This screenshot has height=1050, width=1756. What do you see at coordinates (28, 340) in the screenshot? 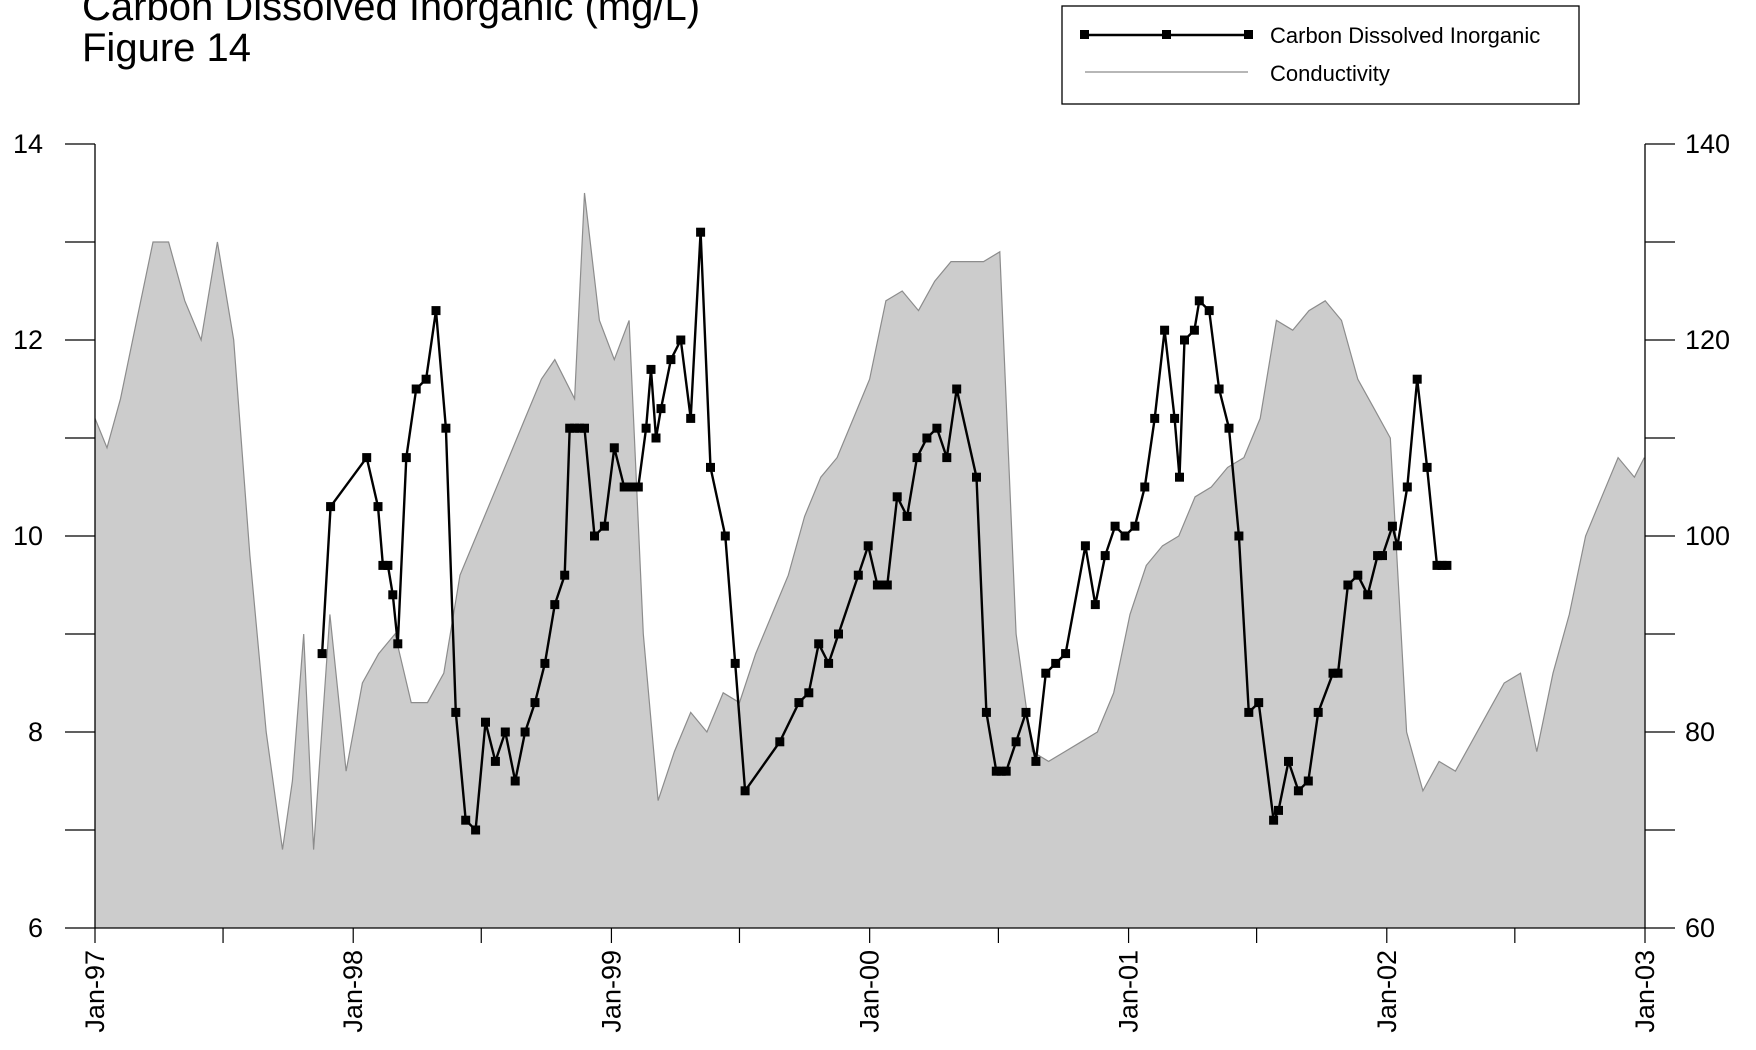
I see `y-left-tick-label: 12` at bounding box center [28, 340].